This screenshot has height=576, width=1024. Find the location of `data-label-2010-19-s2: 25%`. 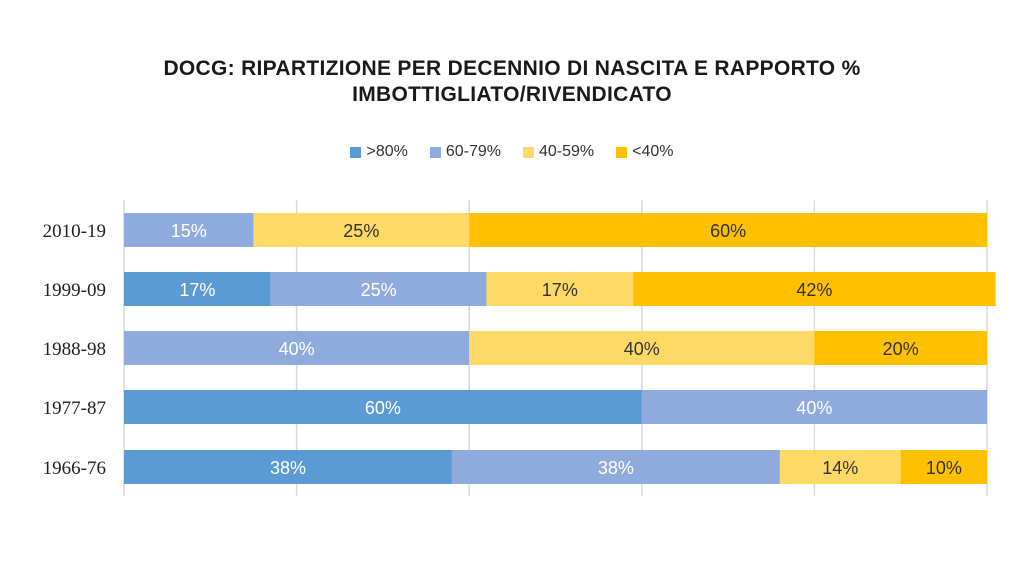

data-label-2010-19-s2: 25% is located at coordinates (361, 231).